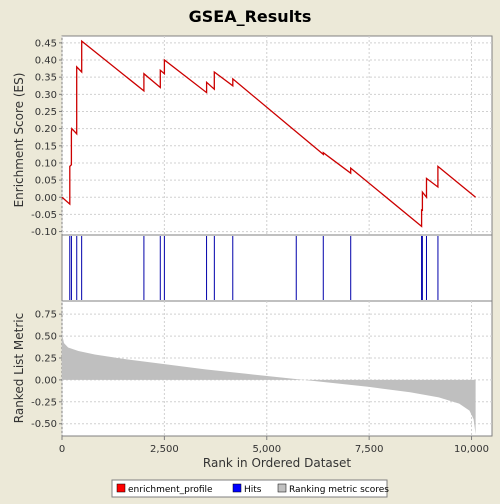 The height and width of the screenshot is (504, 500). I want to click on legend-label: enrichment_profile, so click(170, 490).